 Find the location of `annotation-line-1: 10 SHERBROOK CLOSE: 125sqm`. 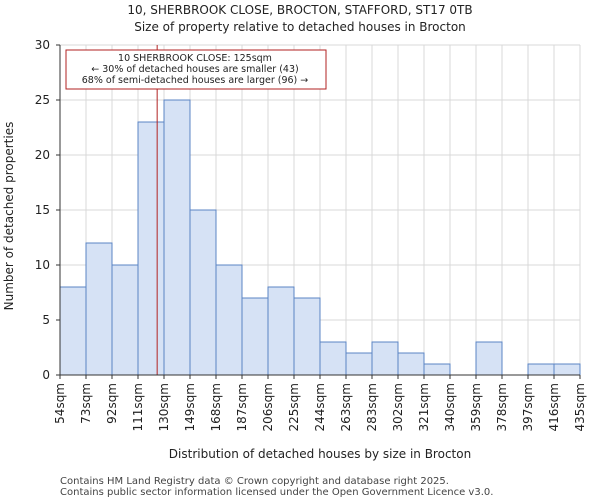

annotation-line-1: 10 SHERBROOK CLOSE: 125sqm is located at coordinates (195, 58).